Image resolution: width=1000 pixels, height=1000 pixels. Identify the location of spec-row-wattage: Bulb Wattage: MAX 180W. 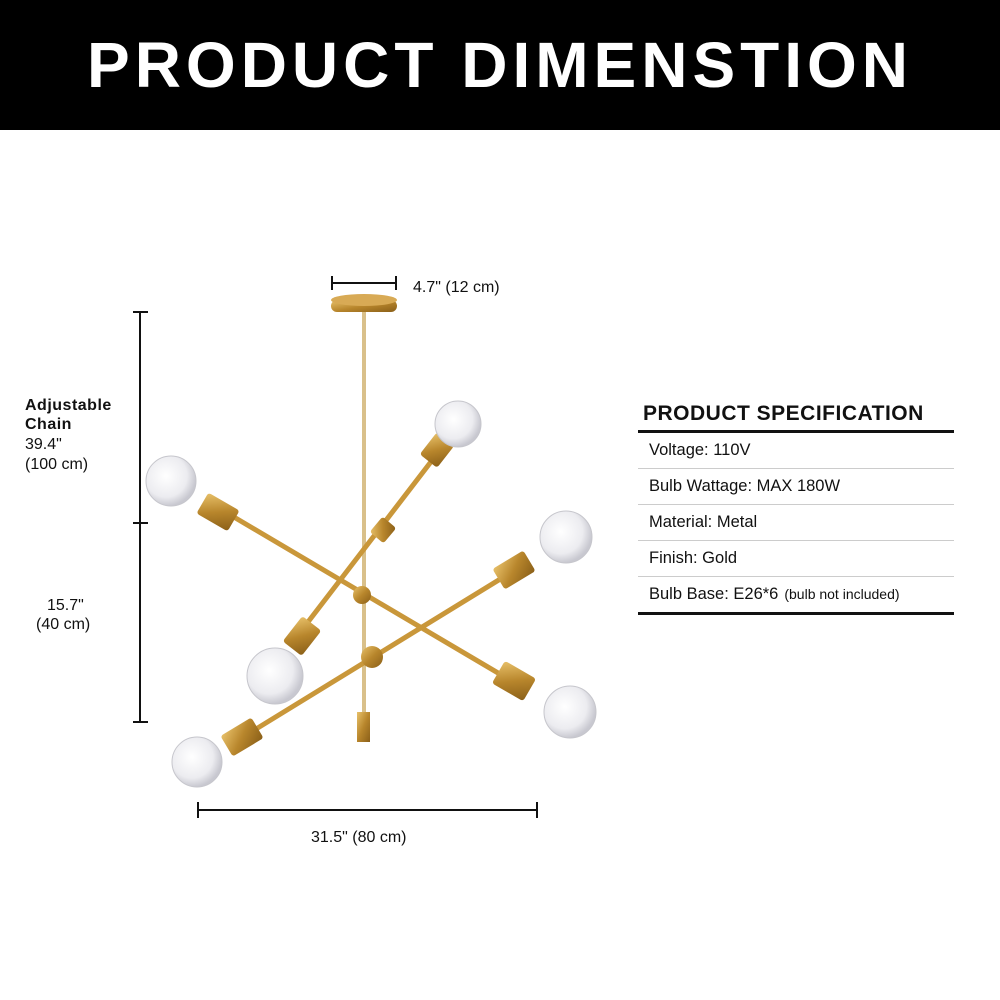
(796, 487).